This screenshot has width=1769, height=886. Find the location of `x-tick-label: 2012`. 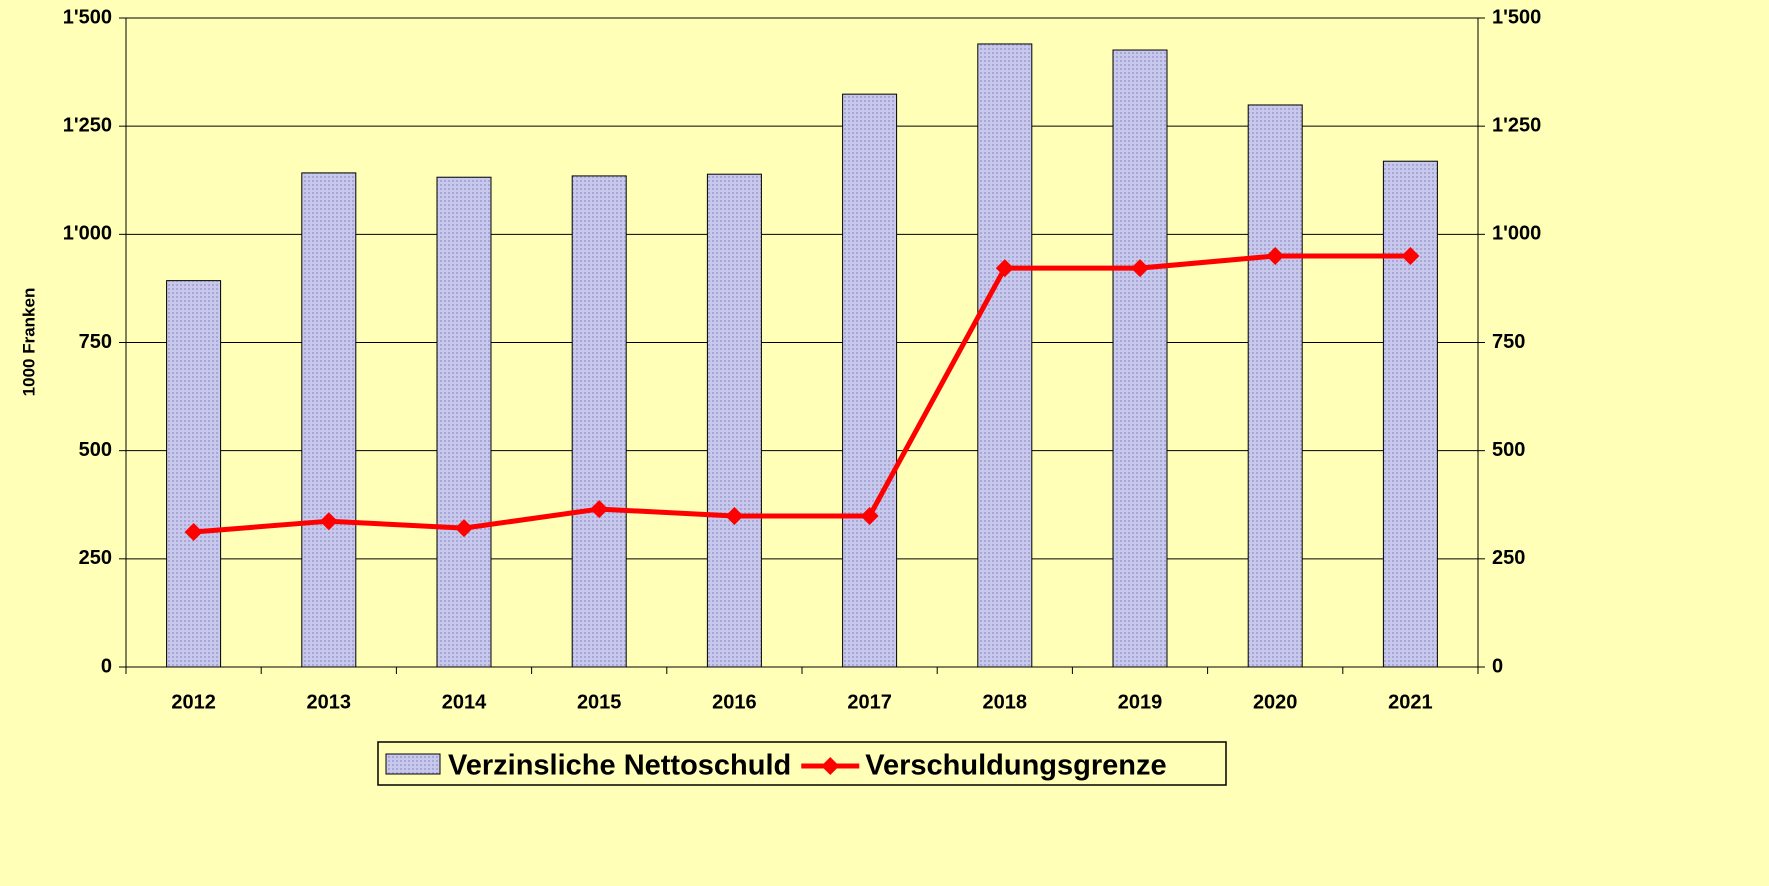

x-tick-label: 2012 is located at coordinates (193, 702).